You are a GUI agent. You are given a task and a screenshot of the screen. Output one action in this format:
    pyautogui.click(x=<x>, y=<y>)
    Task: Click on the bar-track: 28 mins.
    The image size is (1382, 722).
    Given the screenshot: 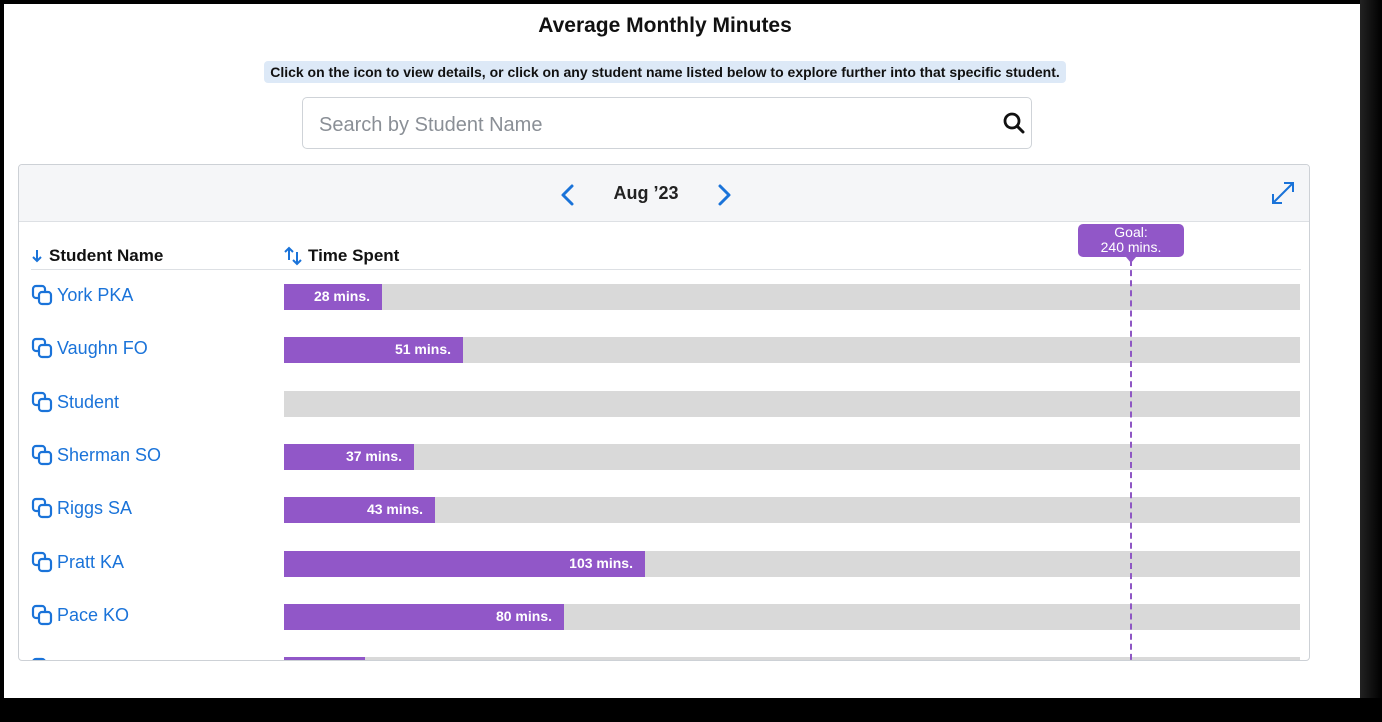 What is the action you would take?
    pyautogui.click(x=792, y=297)
    